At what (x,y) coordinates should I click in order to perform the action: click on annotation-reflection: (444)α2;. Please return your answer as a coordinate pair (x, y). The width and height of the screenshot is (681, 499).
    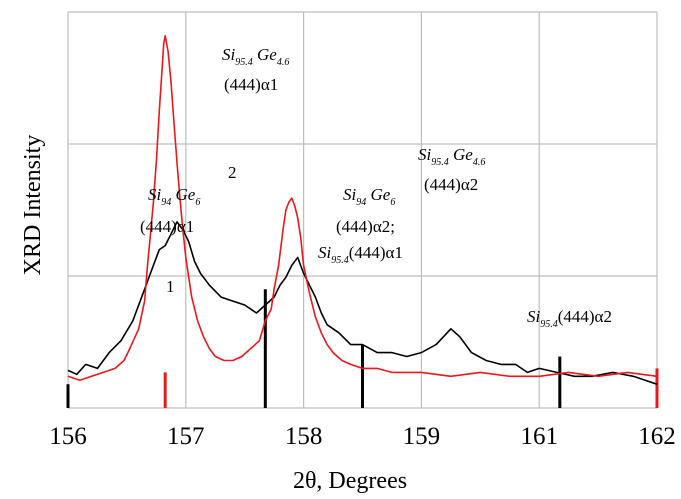
    Looking at the image, I should click on (365, 226).